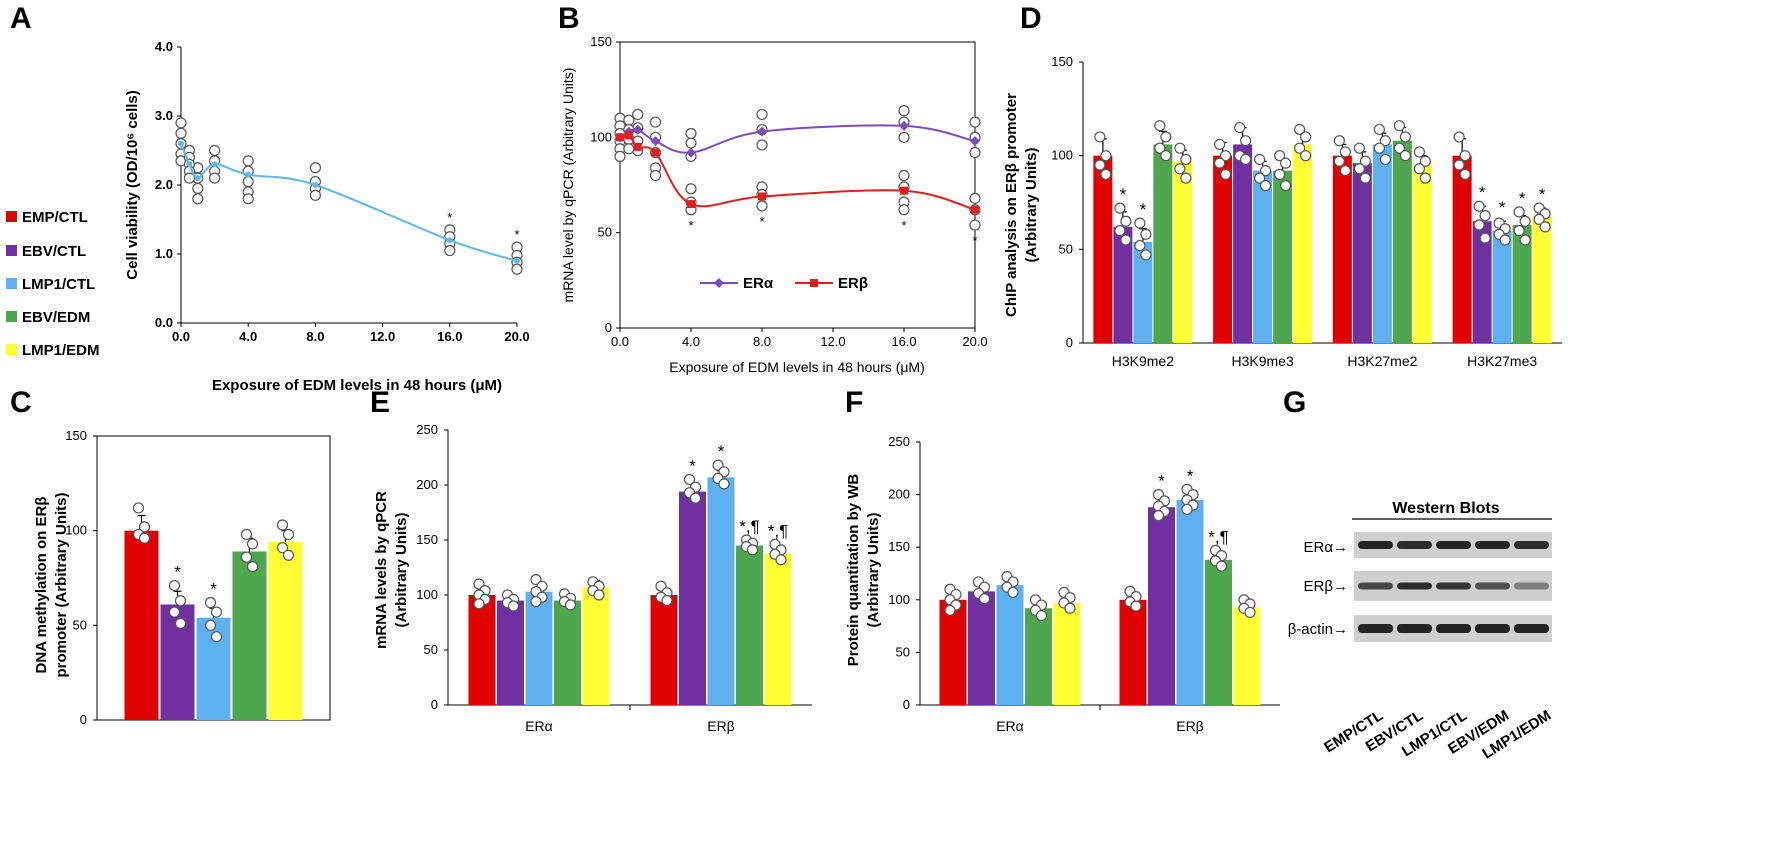 The image size is (1772, 841). I want to click on panel-label-g: G, so click(1294, 402).